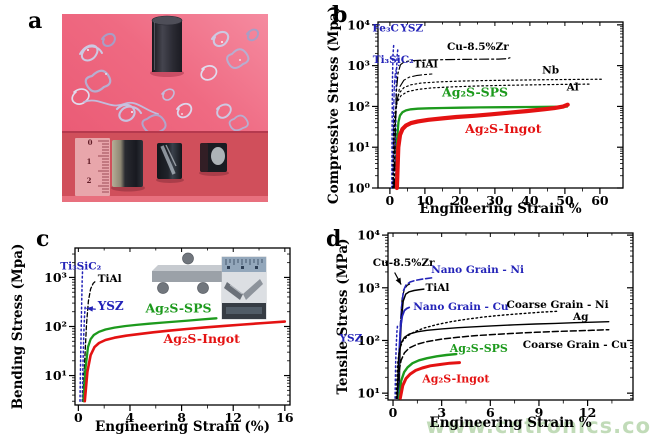 The image size is (650, 444). What do you see at coordinates (130, 417) in the screenshot?
I see `x-tick-label: 4` at bounding box center [130, 417].